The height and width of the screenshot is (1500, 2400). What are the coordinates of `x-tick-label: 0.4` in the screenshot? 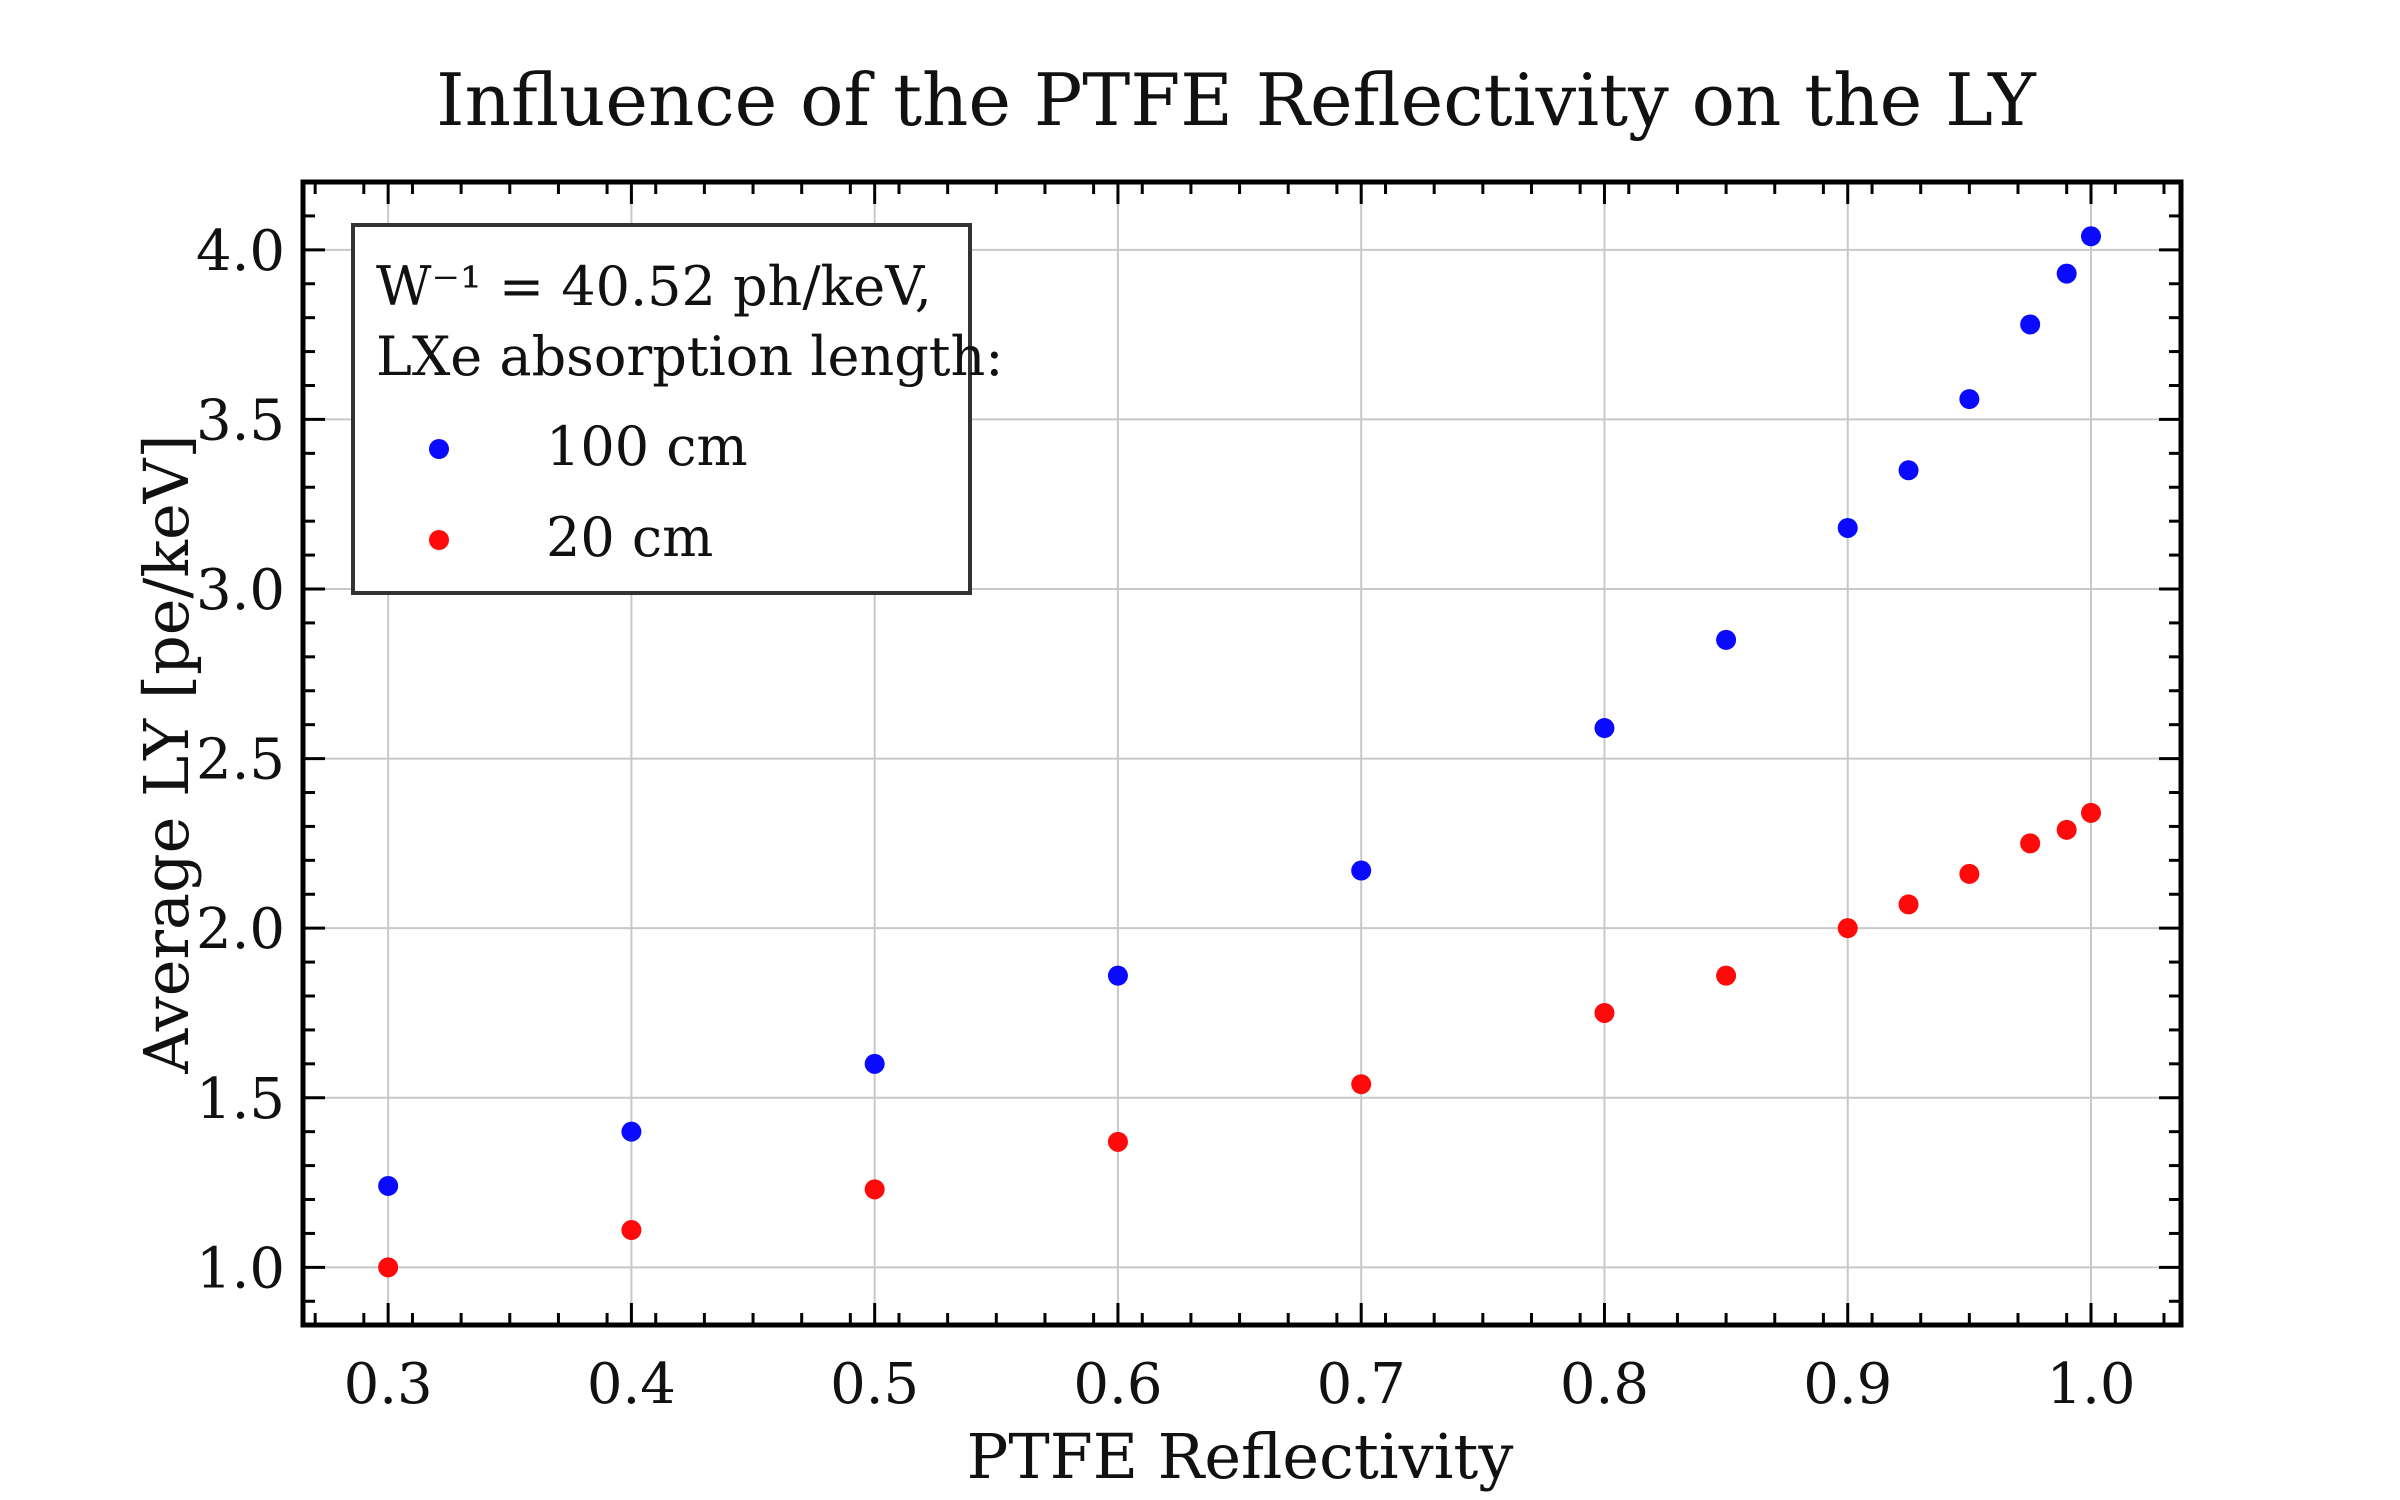 It's located at (631, 1384).